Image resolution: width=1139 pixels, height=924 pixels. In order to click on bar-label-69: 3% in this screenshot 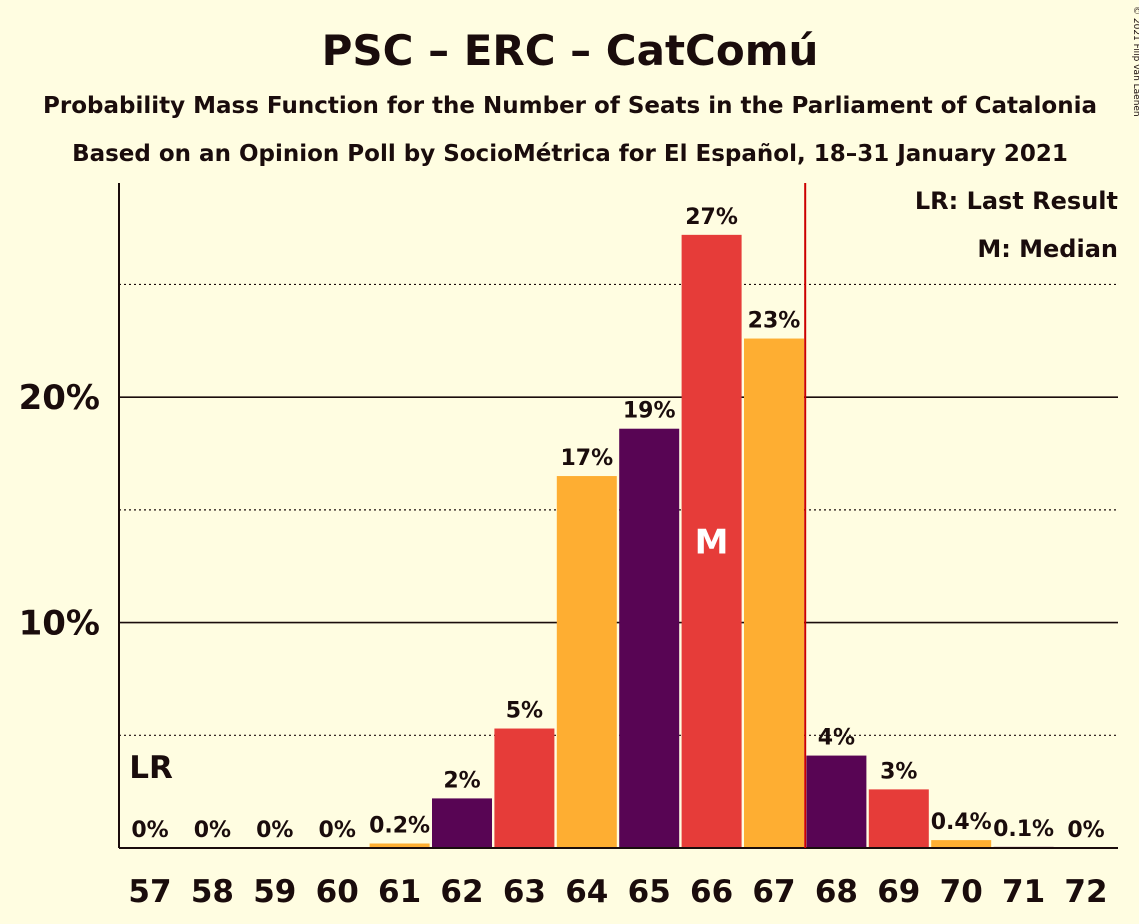, I will do `click(898, 771)`.